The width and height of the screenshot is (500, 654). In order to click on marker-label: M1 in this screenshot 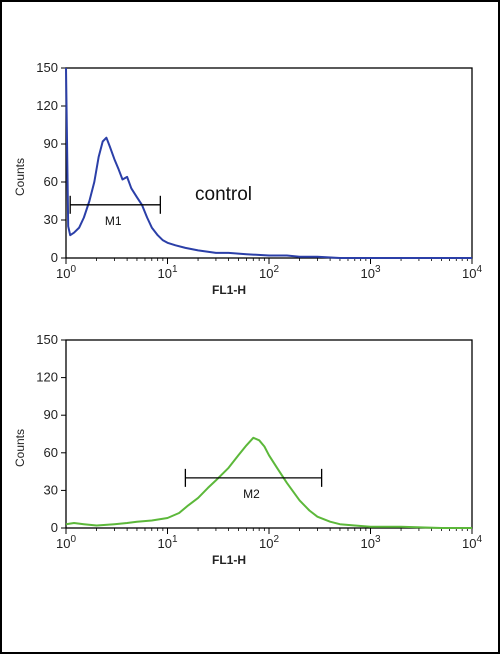, I will do `click(113, 221)`.